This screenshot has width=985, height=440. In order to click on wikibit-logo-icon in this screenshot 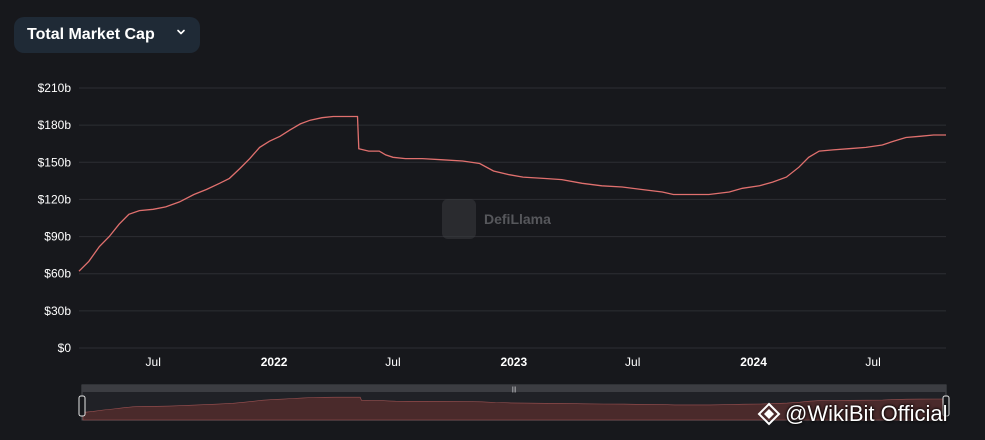, I will do `click(769, 414)`.